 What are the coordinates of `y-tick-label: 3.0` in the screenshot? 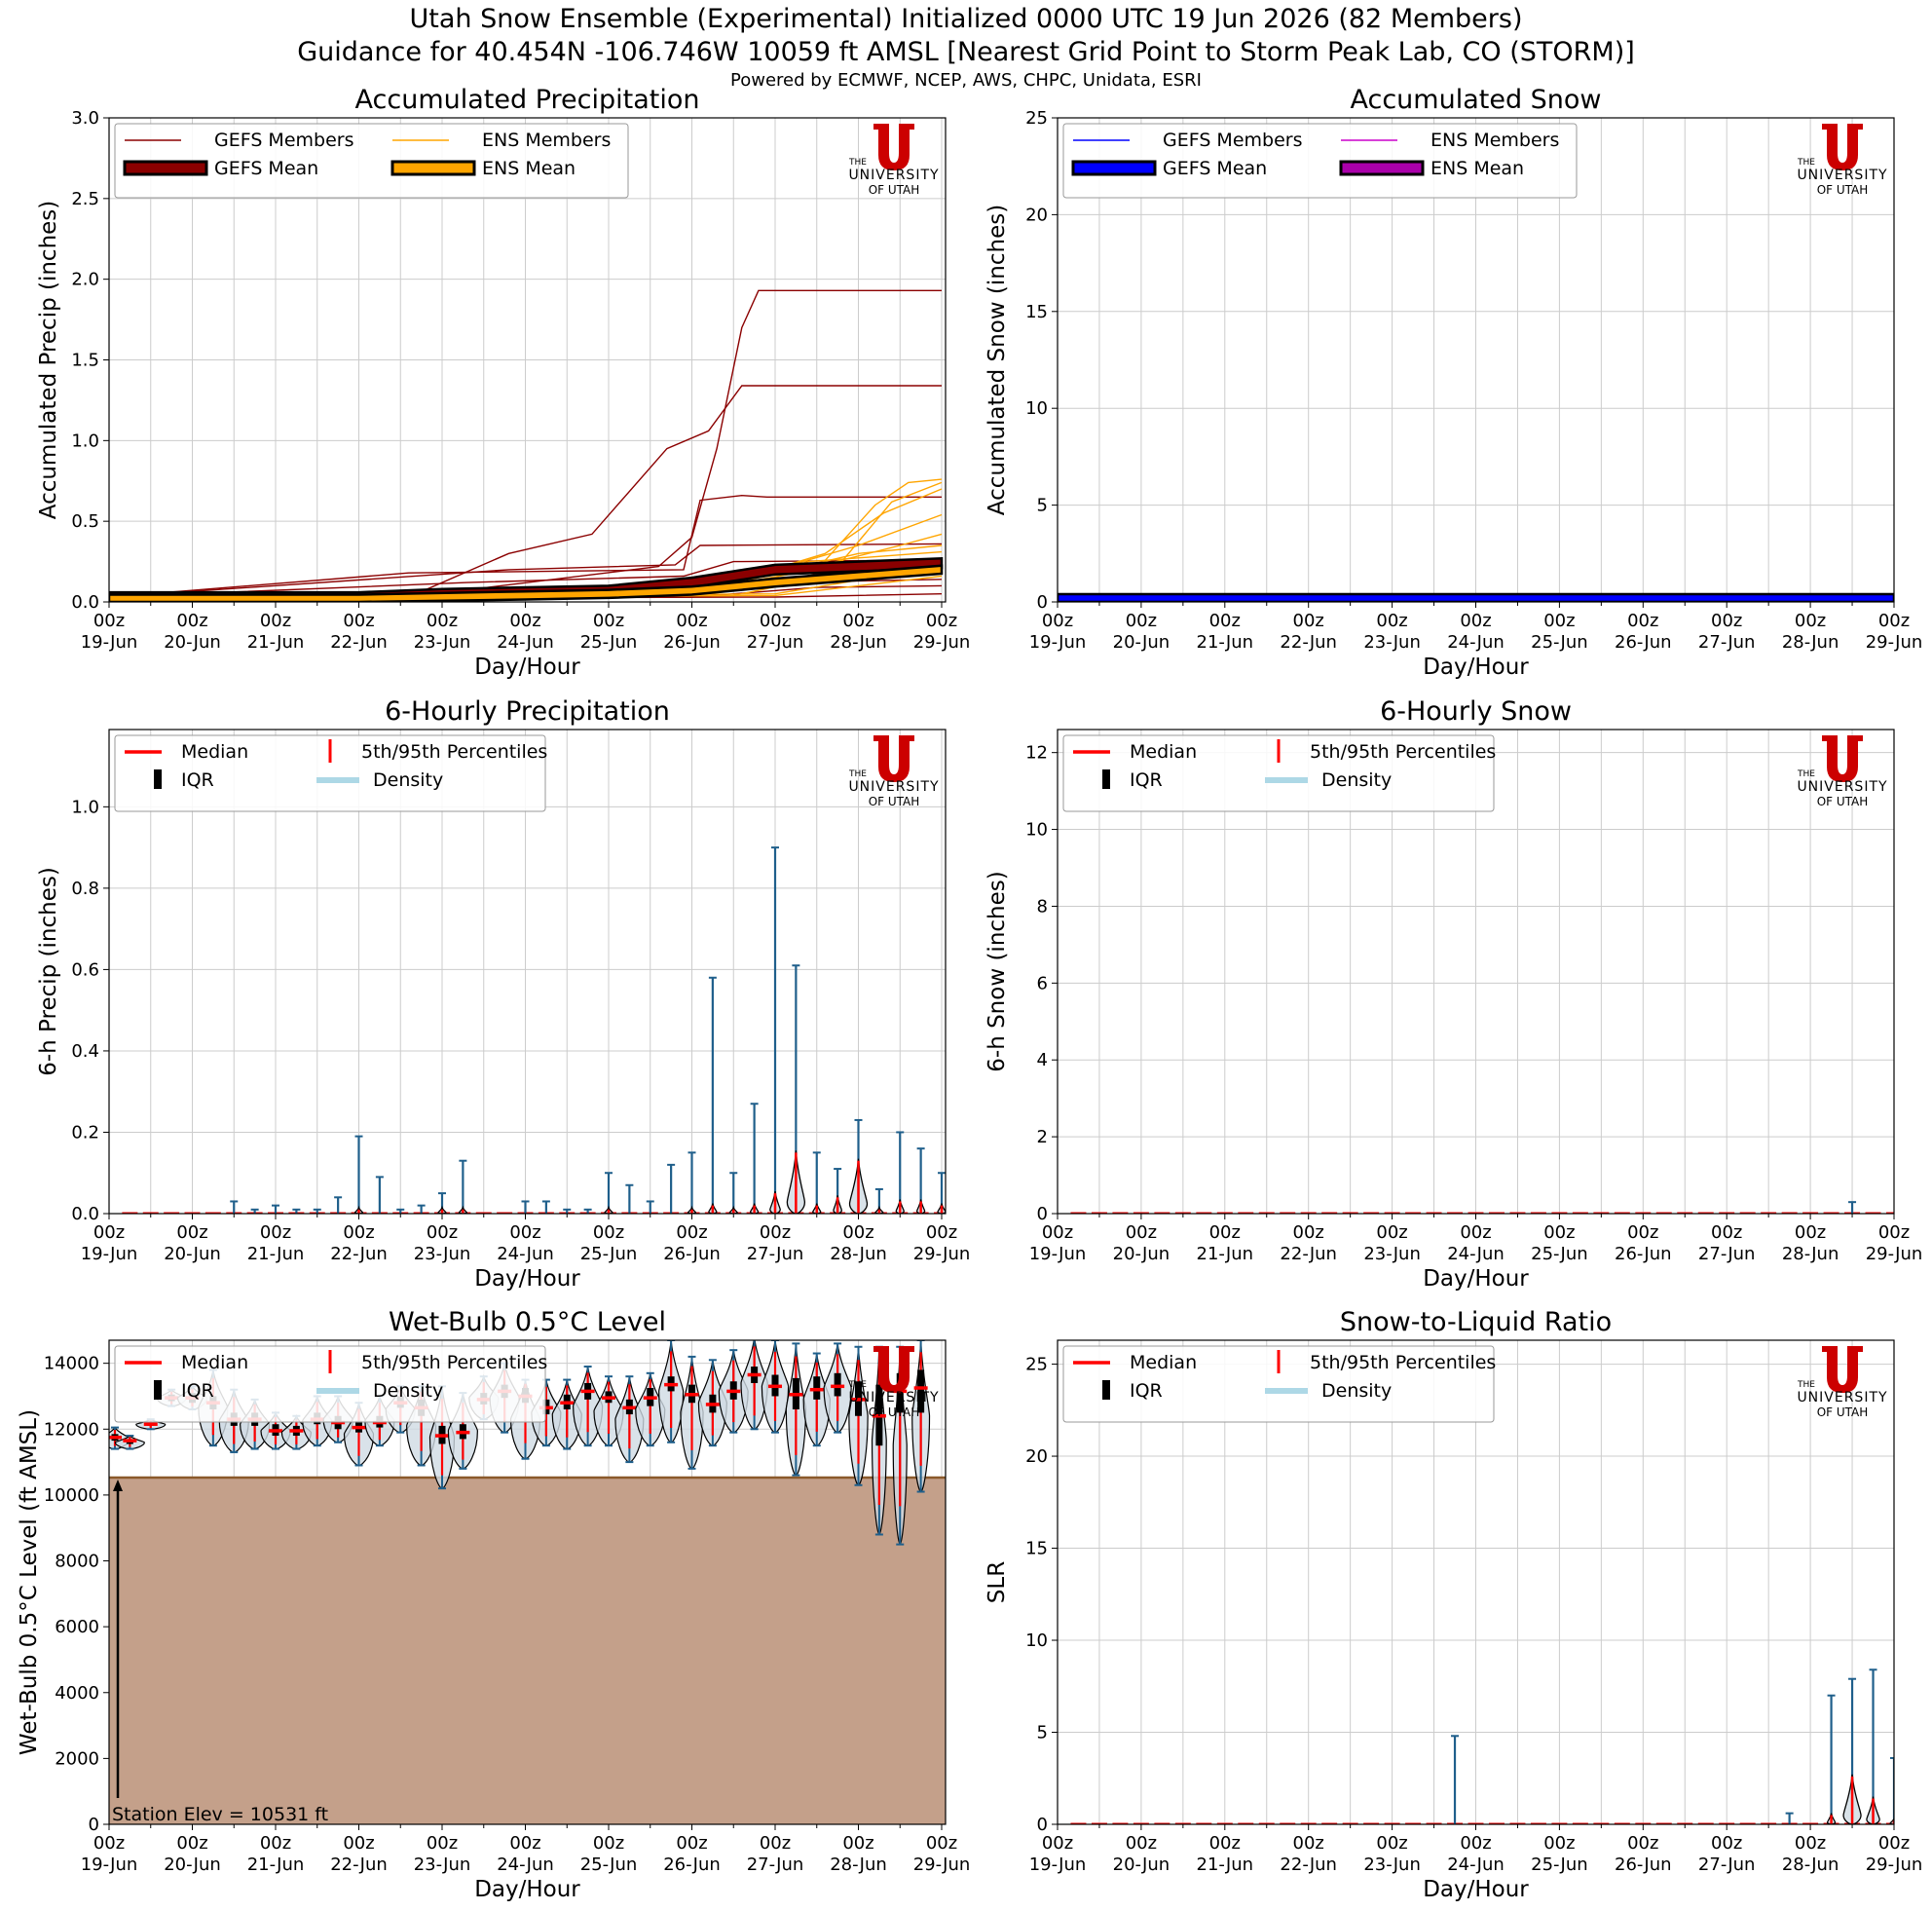 It's located at (85, 119).